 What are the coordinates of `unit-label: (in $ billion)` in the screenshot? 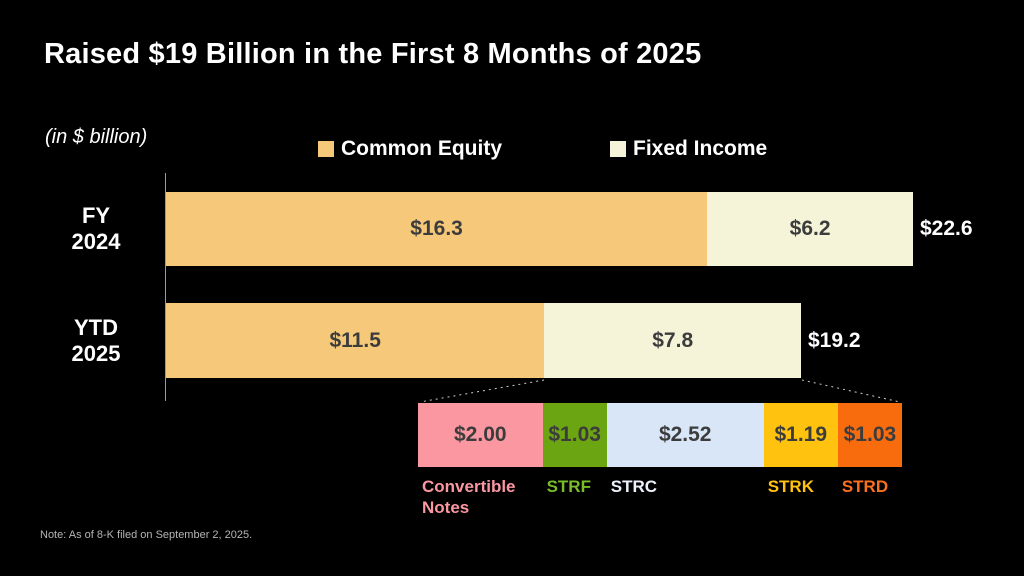 It's located at (96, 137).